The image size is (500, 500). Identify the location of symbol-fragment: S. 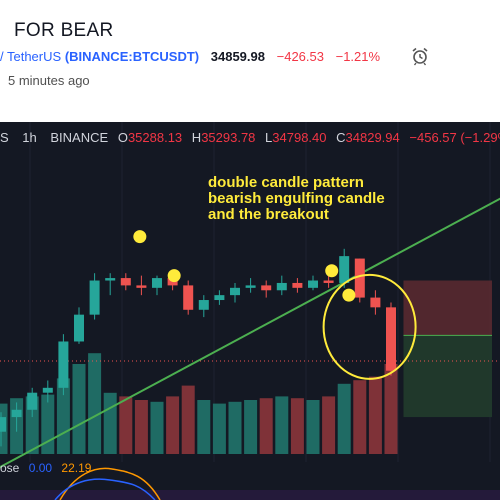
(4, 137).